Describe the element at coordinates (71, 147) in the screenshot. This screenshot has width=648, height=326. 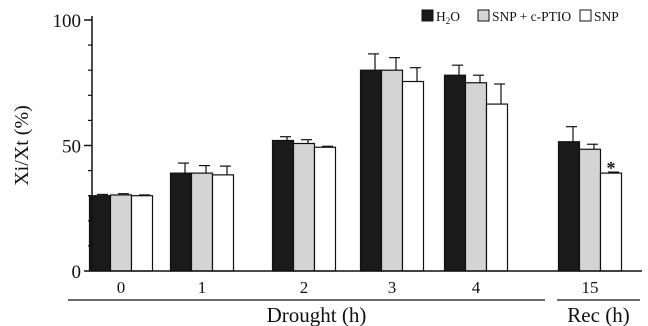
I see `y-tick-label-50: 50` at that location.